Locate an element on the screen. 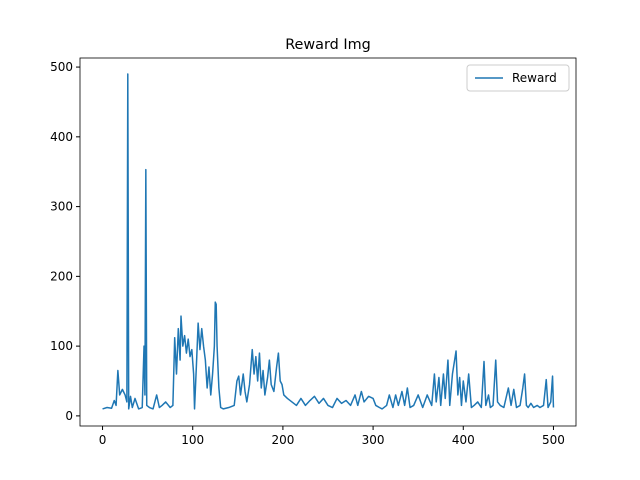 The height and width of the screenshot is (480, 640). y-tick-label: 100 is located at coordinates (61, 346).